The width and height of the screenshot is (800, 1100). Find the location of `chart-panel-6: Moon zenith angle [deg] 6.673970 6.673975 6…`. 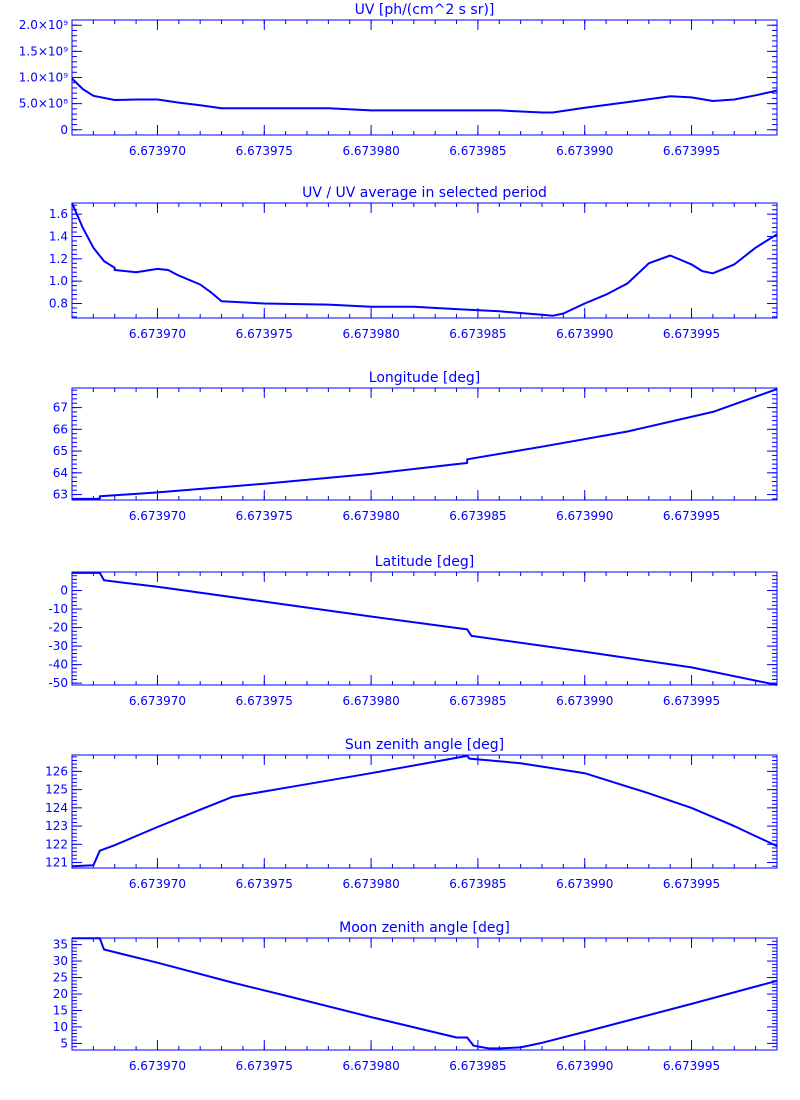

chart-panel-6: Moon zenith angle [deg] 6.673970 6.673975 6… is located at coordinates (415, 996).